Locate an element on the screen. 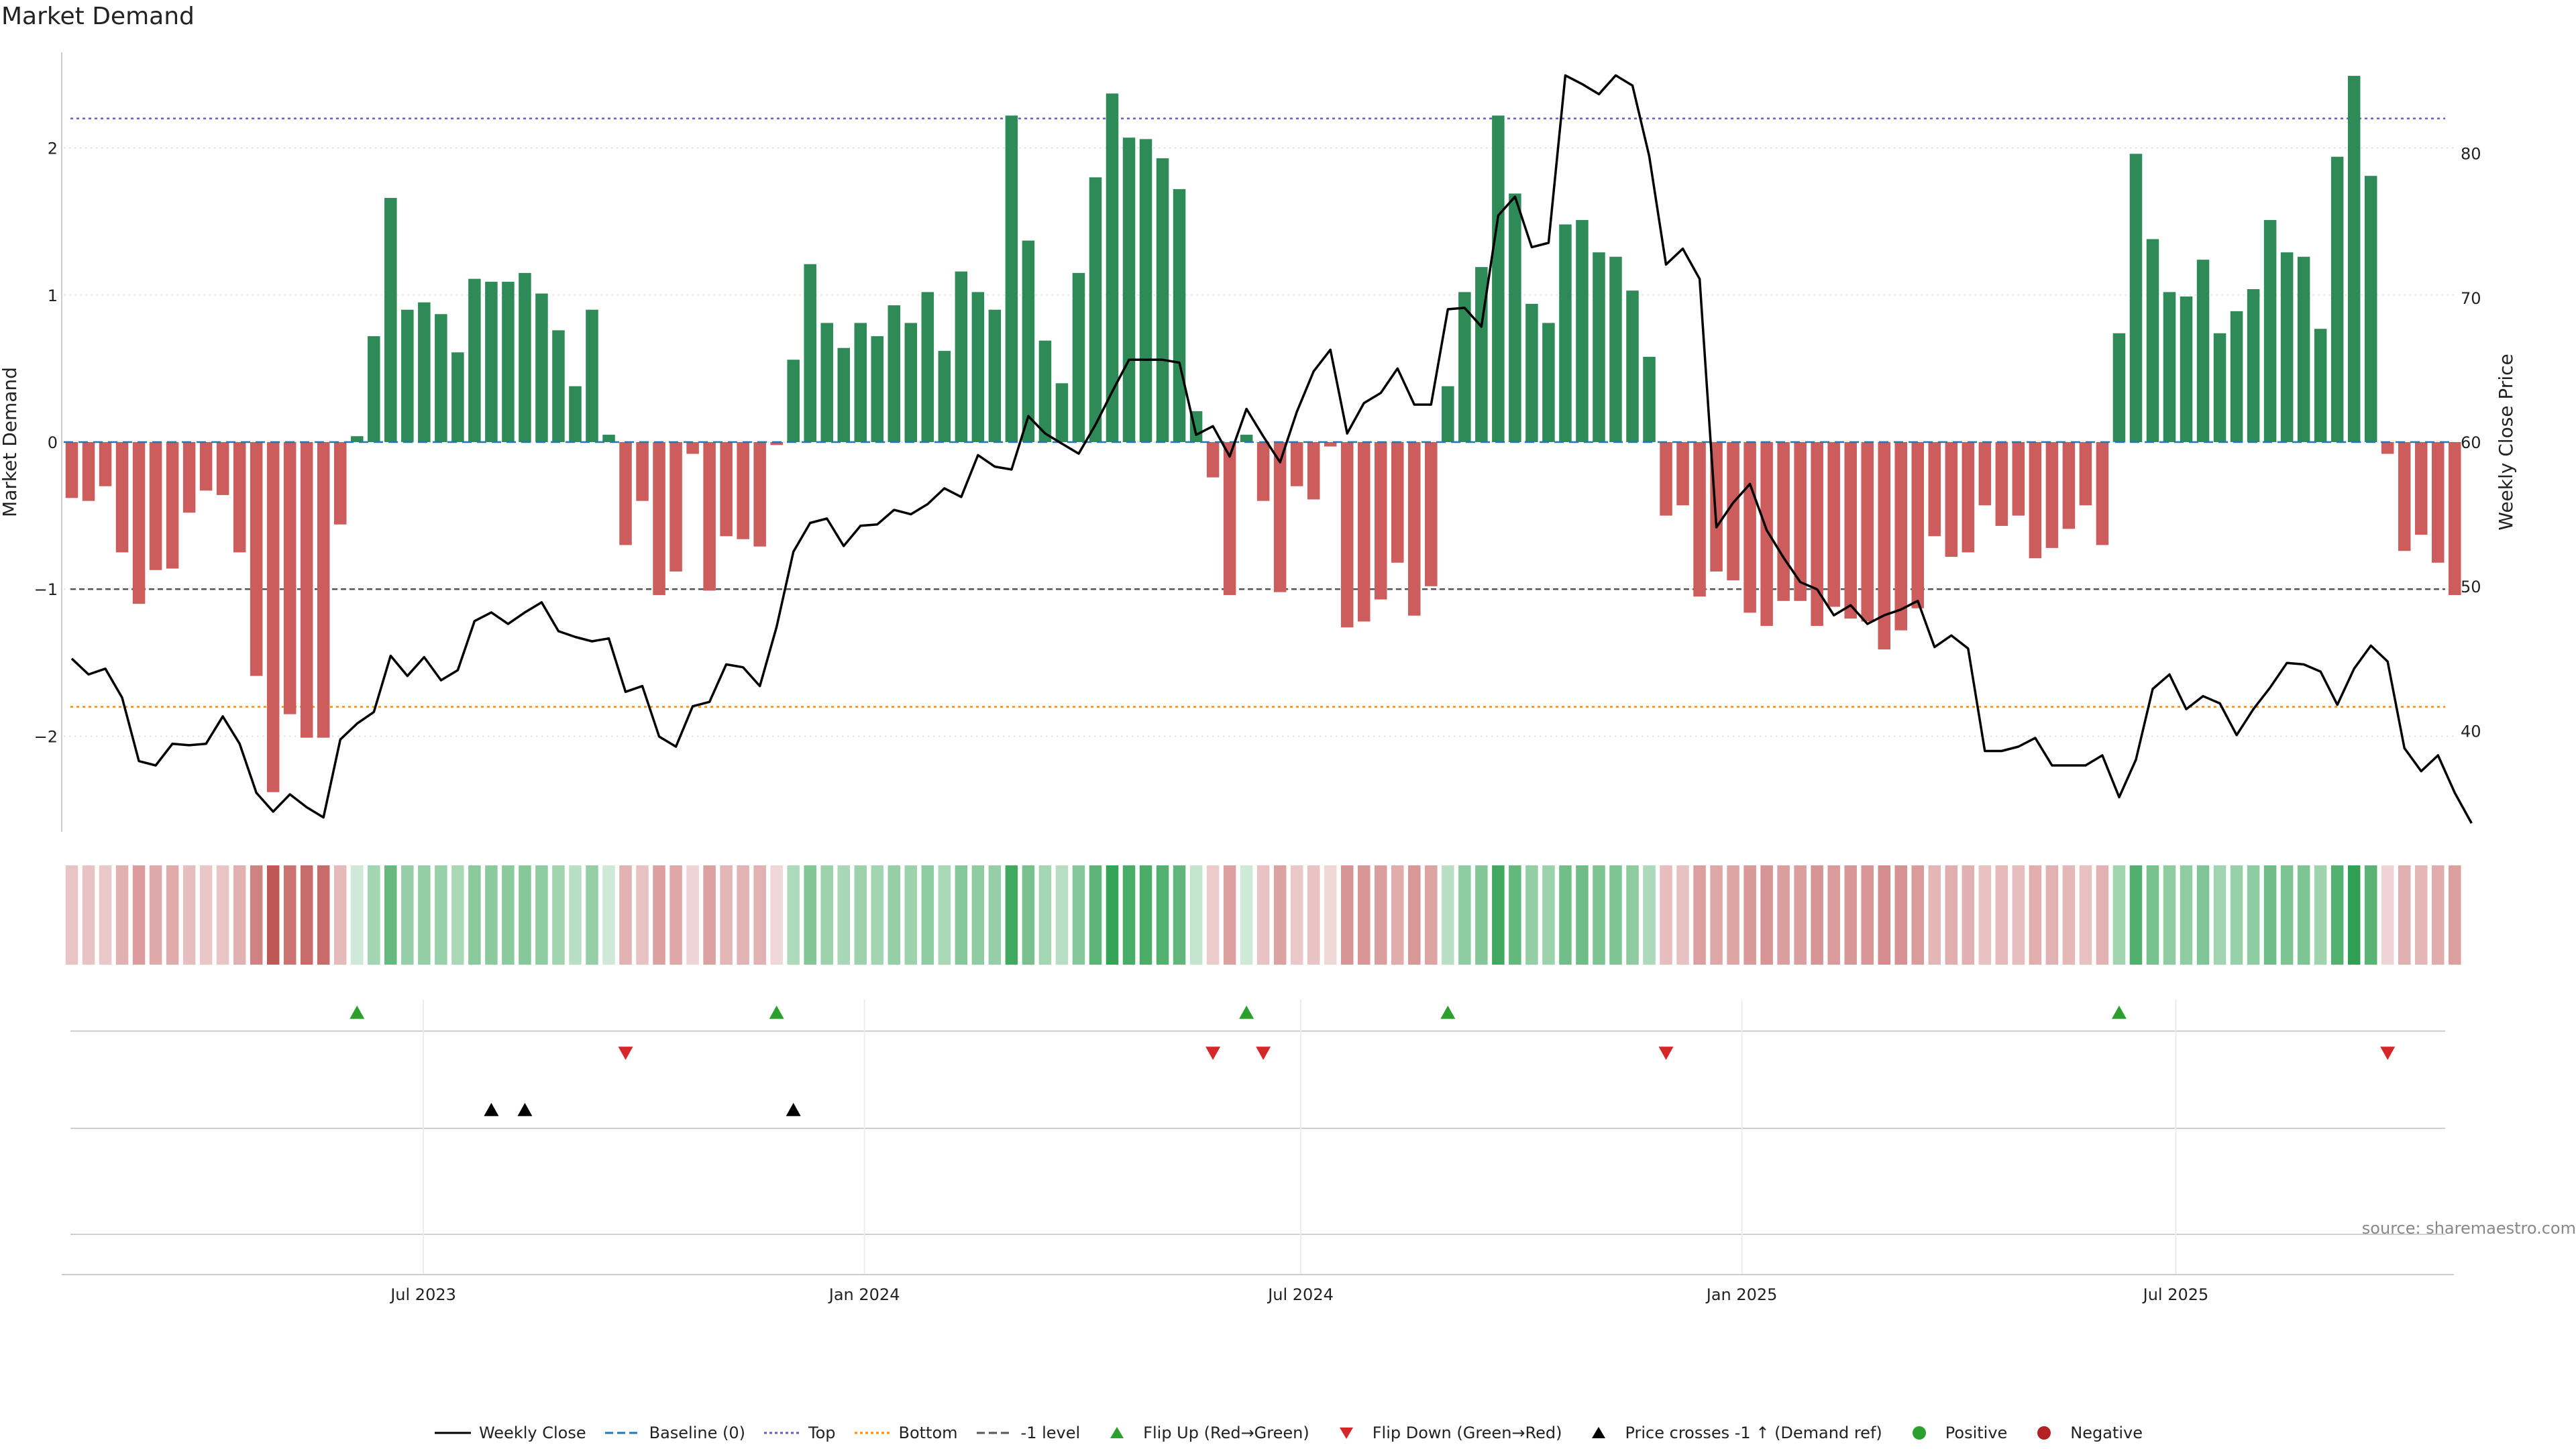 The image size is (2576, 1449). y-axis-label: Market Demand is located at coordinates (10, 442).